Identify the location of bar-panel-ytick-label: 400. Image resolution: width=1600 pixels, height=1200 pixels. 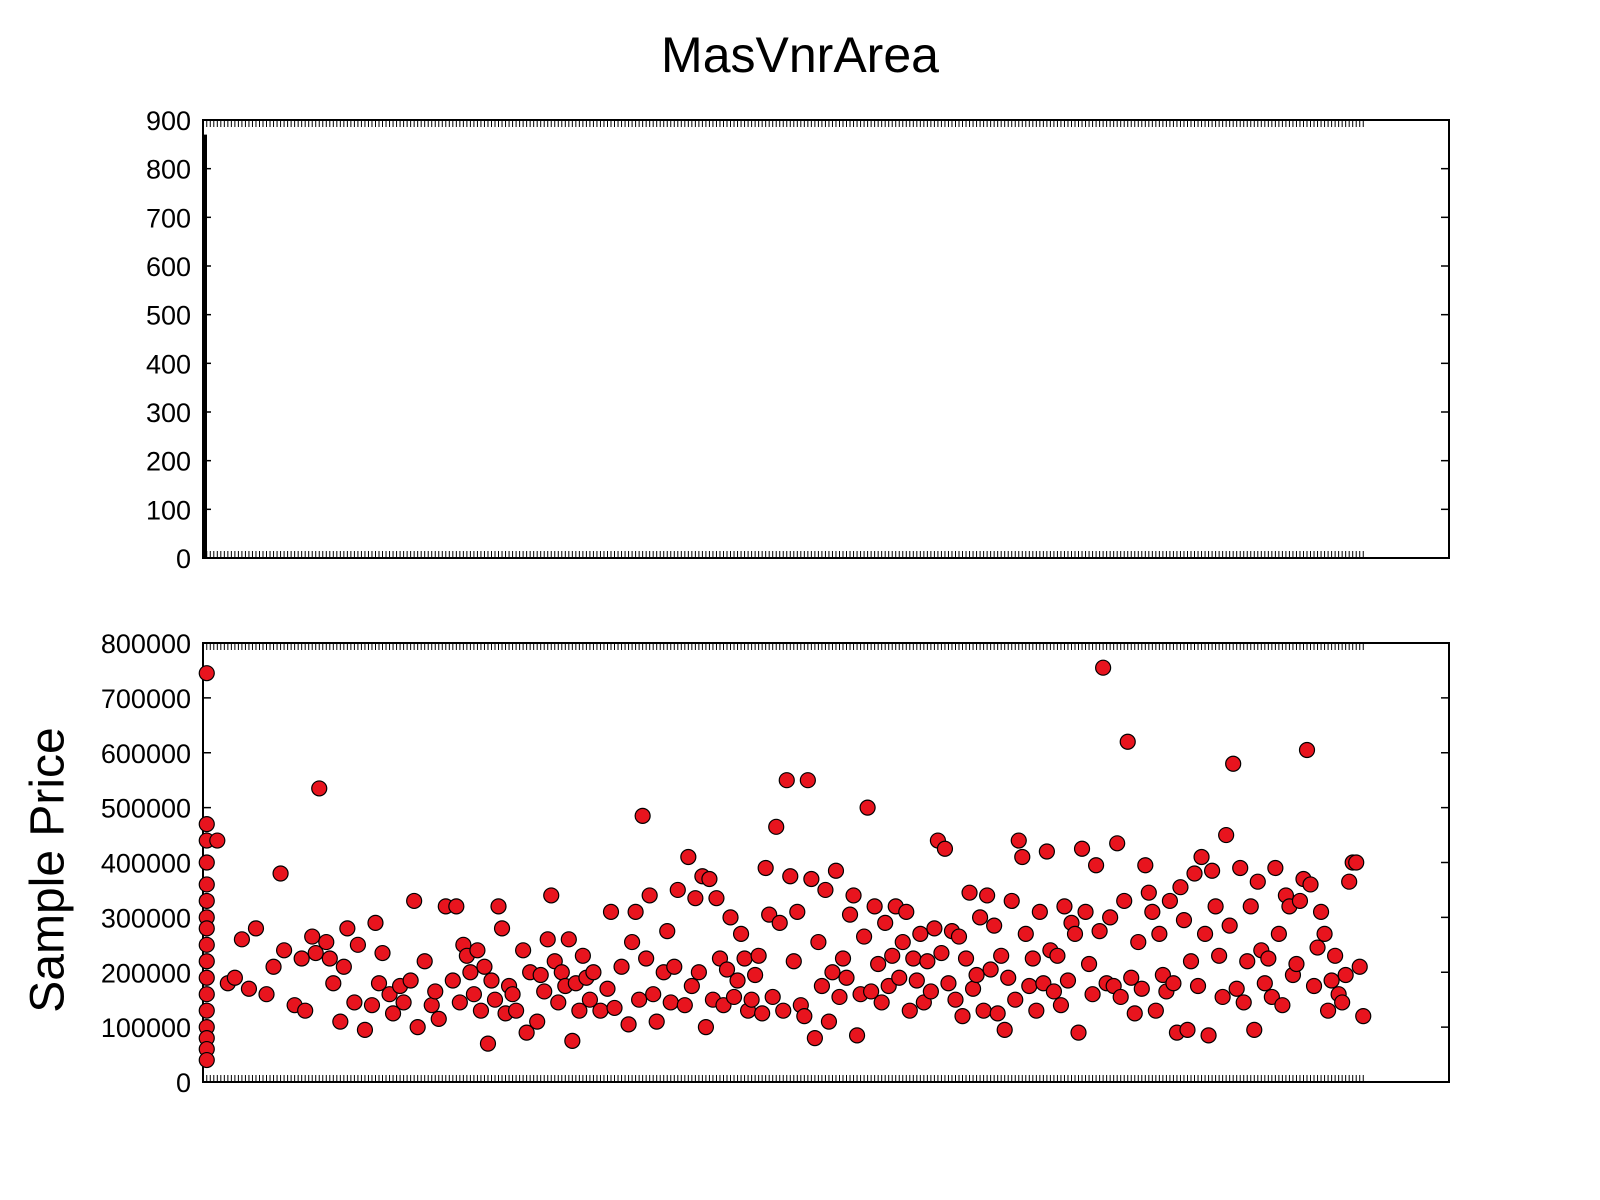
(168, 364).